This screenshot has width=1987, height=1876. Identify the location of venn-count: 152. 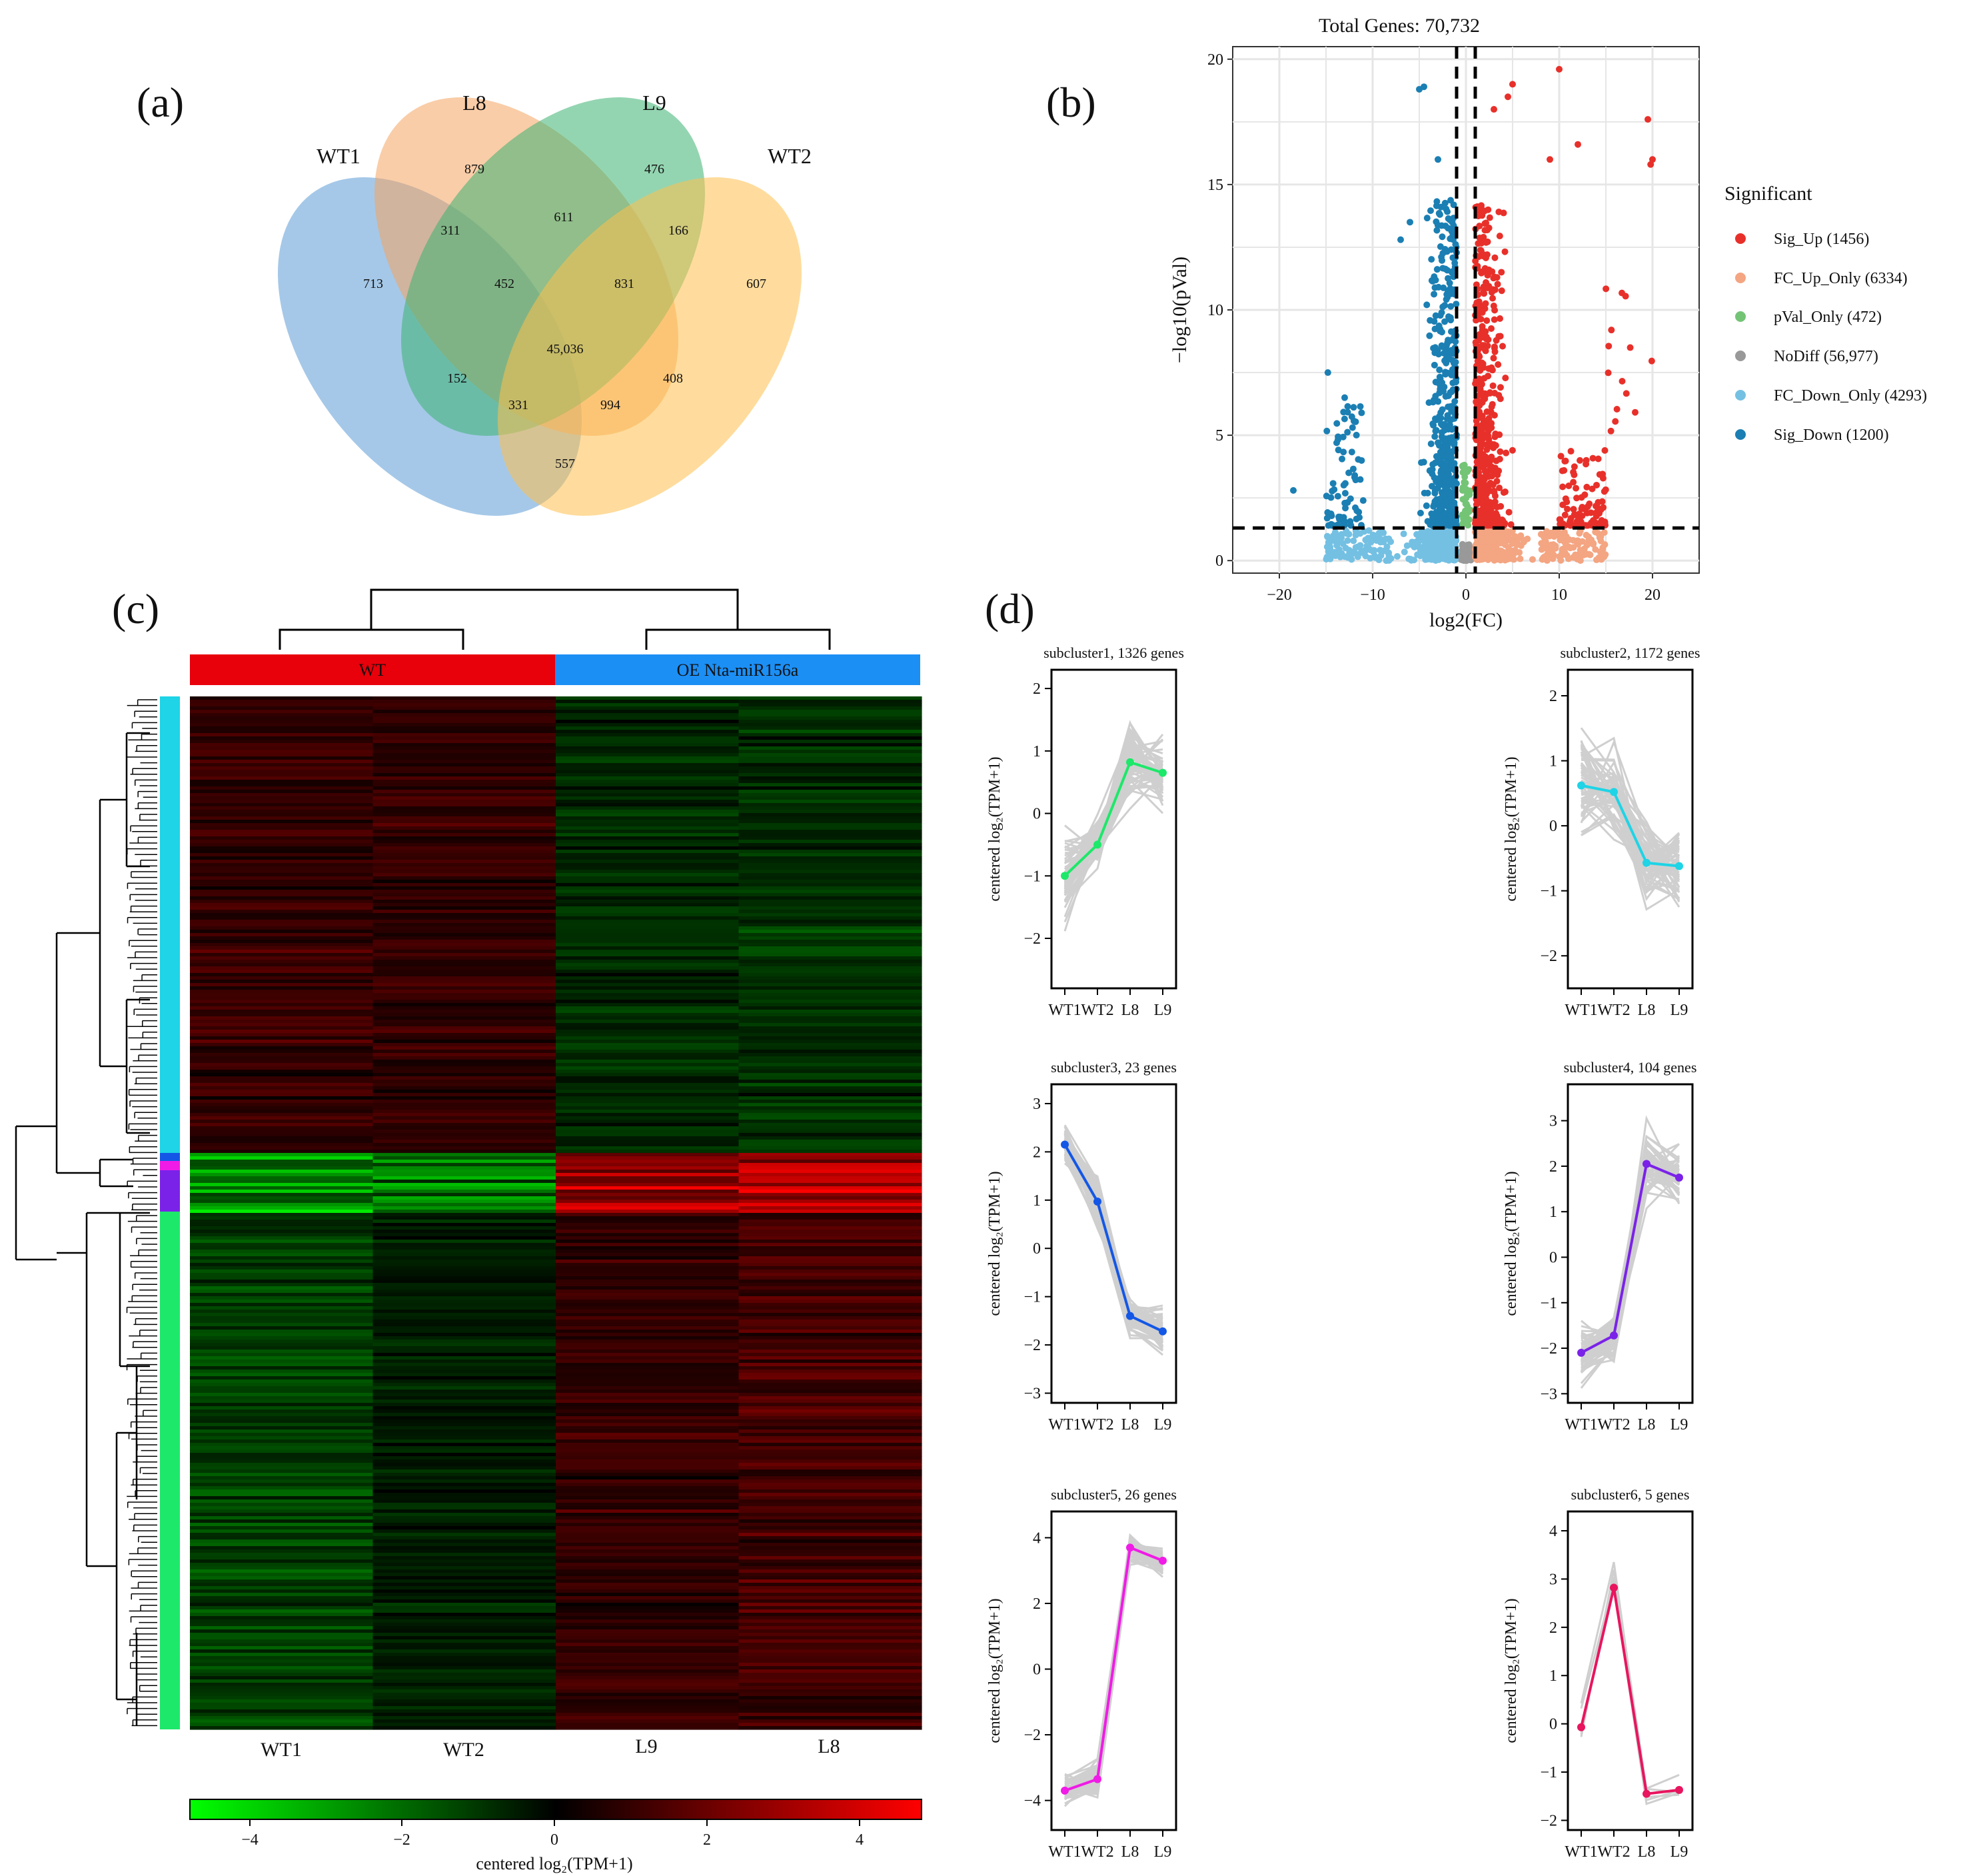
(457, 379).